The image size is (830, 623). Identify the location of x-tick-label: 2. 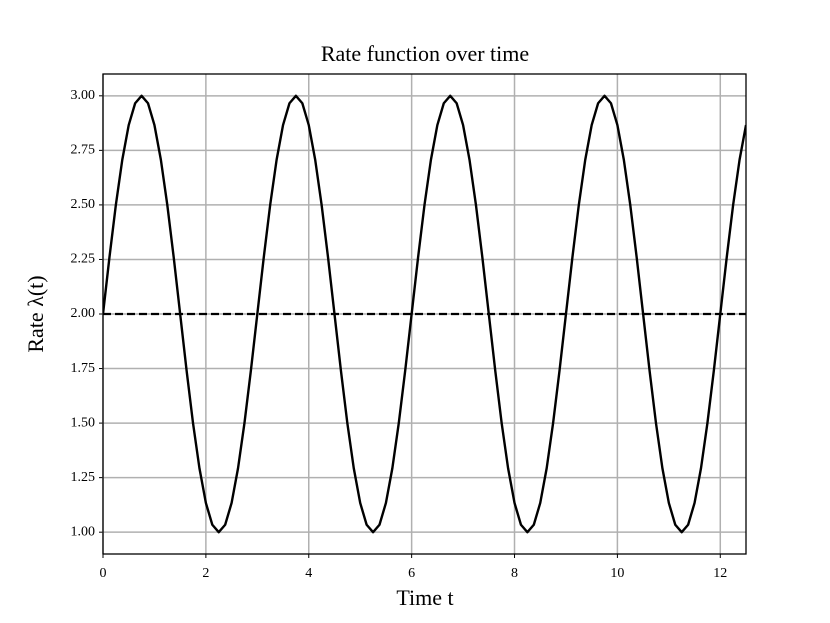
(205, 573).